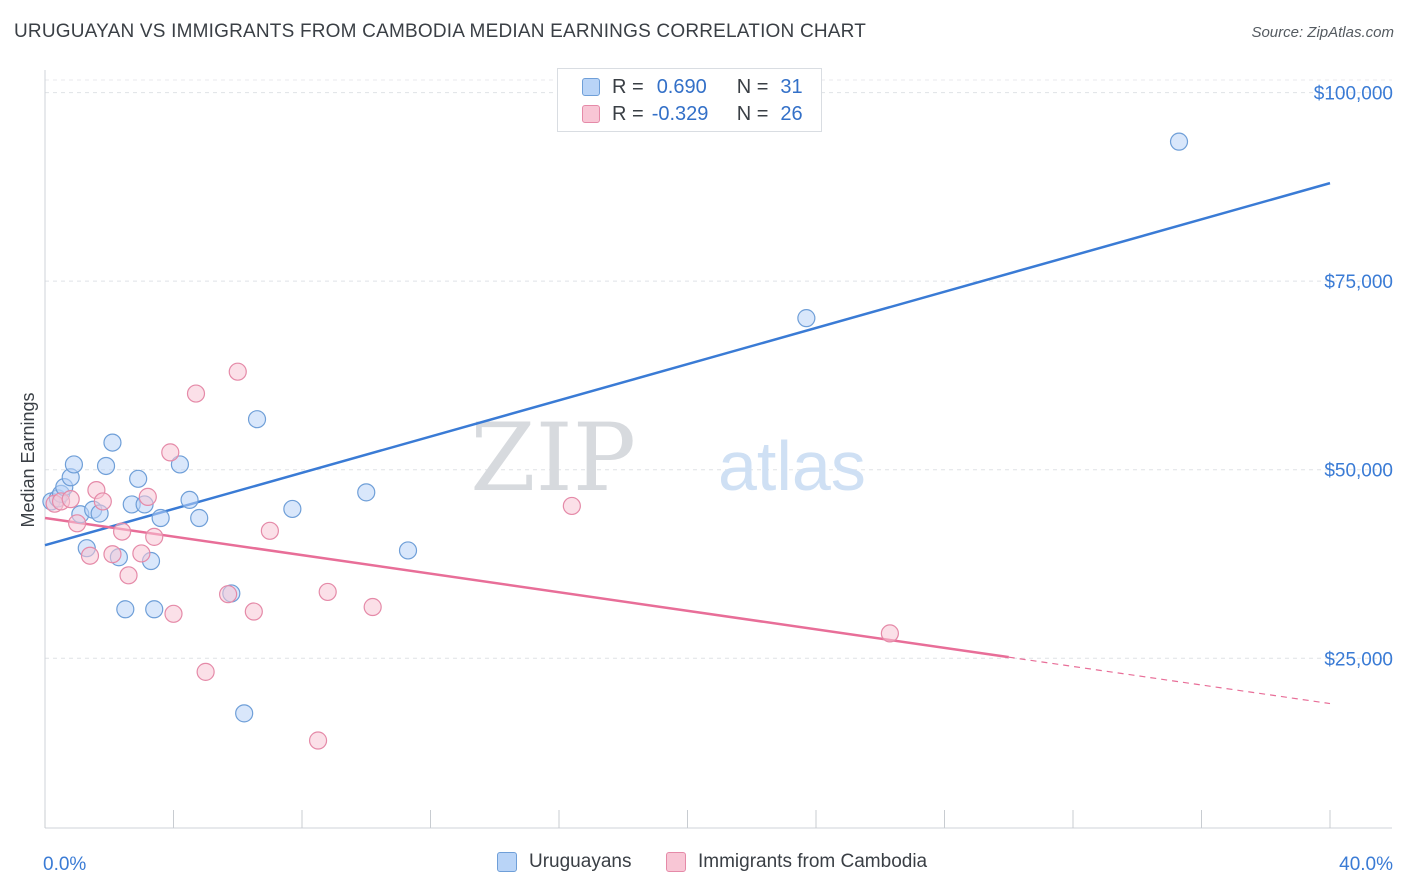 This screenshot has height=892, width=1406. Describe the element at coordinates (681, 86) in the screenshot. I see `r-value: 0.690` at that location.